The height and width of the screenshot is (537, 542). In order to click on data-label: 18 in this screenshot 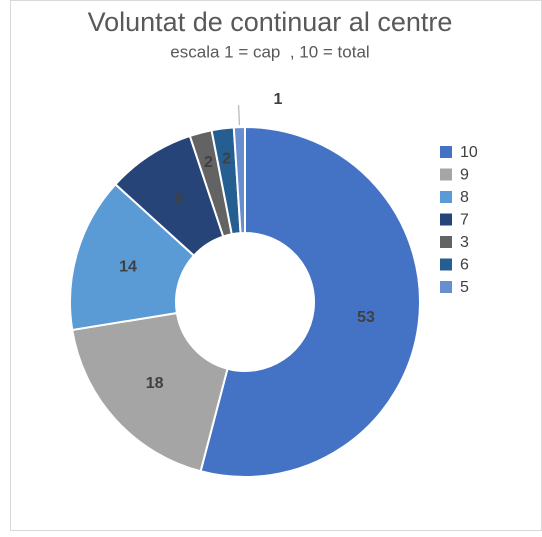, I will do `click(155, 383)`.